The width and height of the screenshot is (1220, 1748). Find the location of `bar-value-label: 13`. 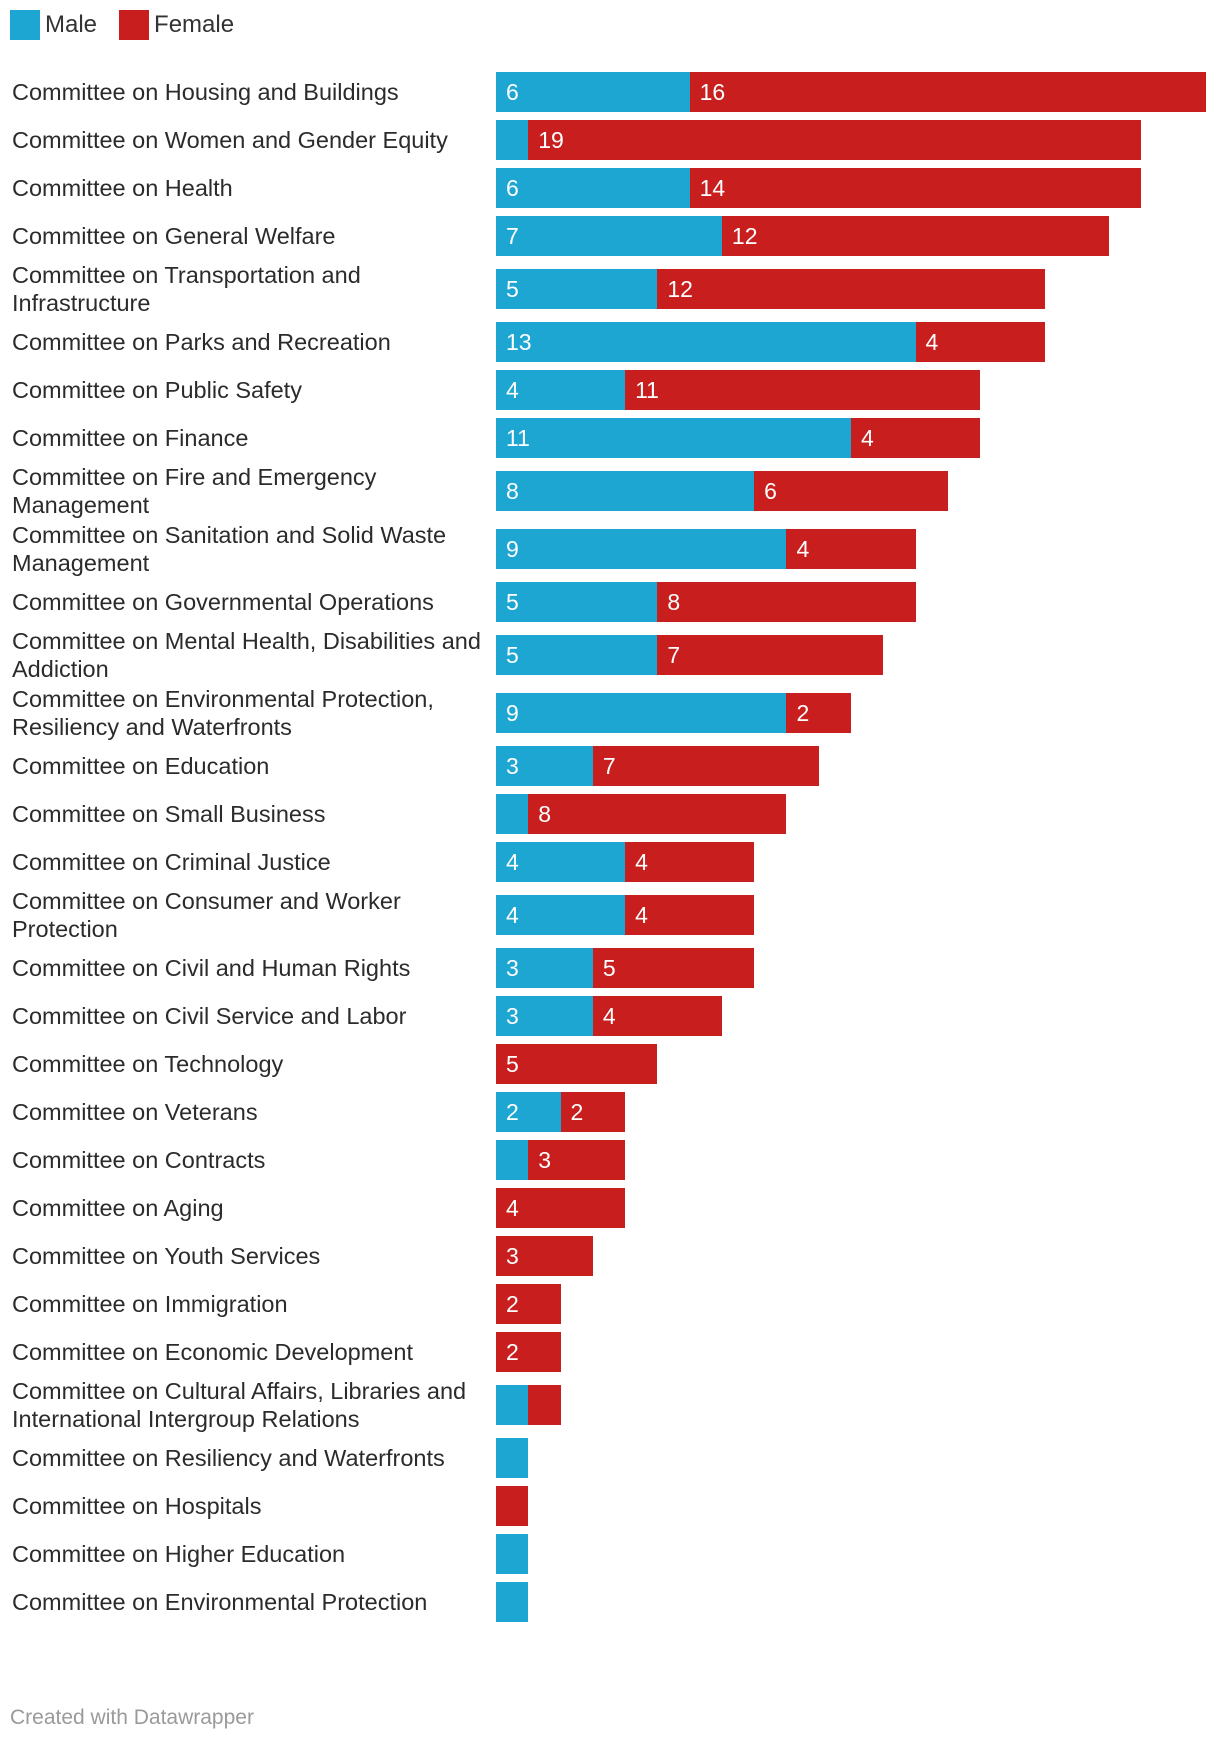

bar-value-label: 13 is located at coordinates (519, 342).